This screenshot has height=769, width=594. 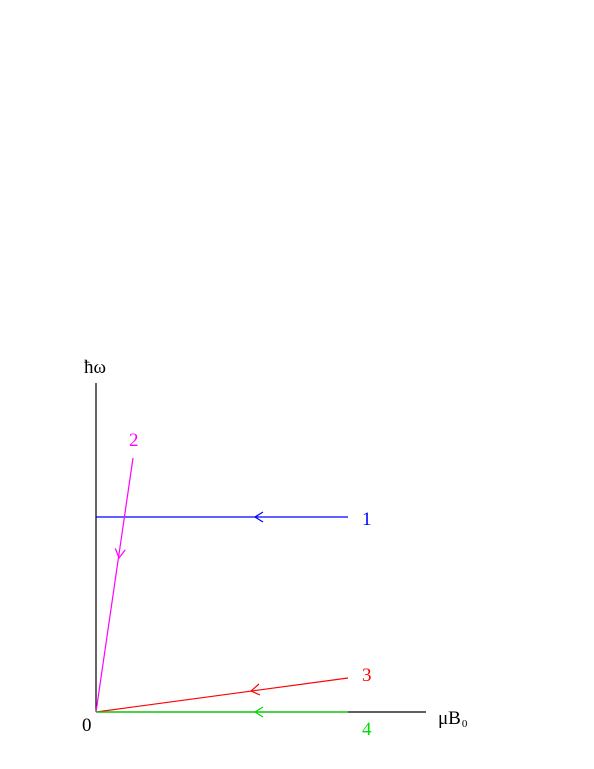 I want to click on line-2: 2, so click(x=117, y=571).